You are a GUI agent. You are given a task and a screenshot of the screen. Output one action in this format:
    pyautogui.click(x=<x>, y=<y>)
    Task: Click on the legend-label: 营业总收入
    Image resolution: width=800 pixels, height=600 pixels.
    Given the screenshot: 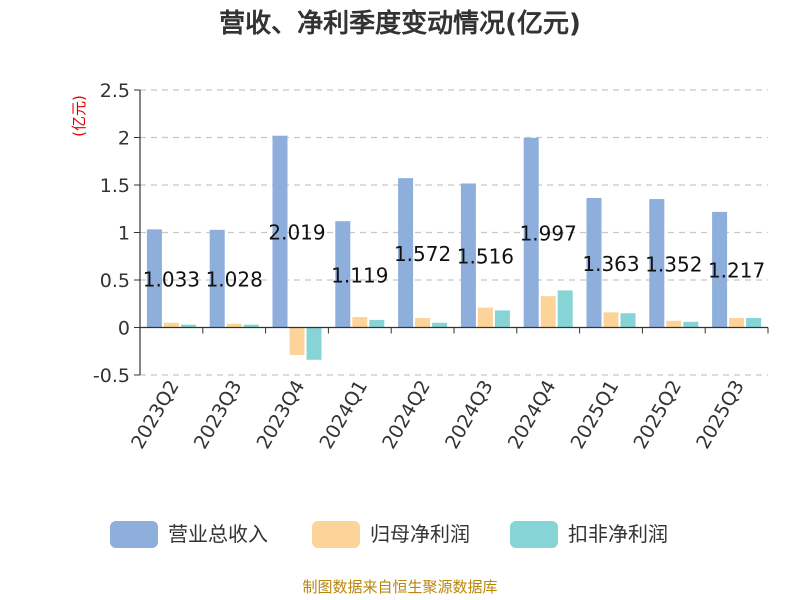 What is the action you would take?
    pyautogui.click(x=218, y=534)
    